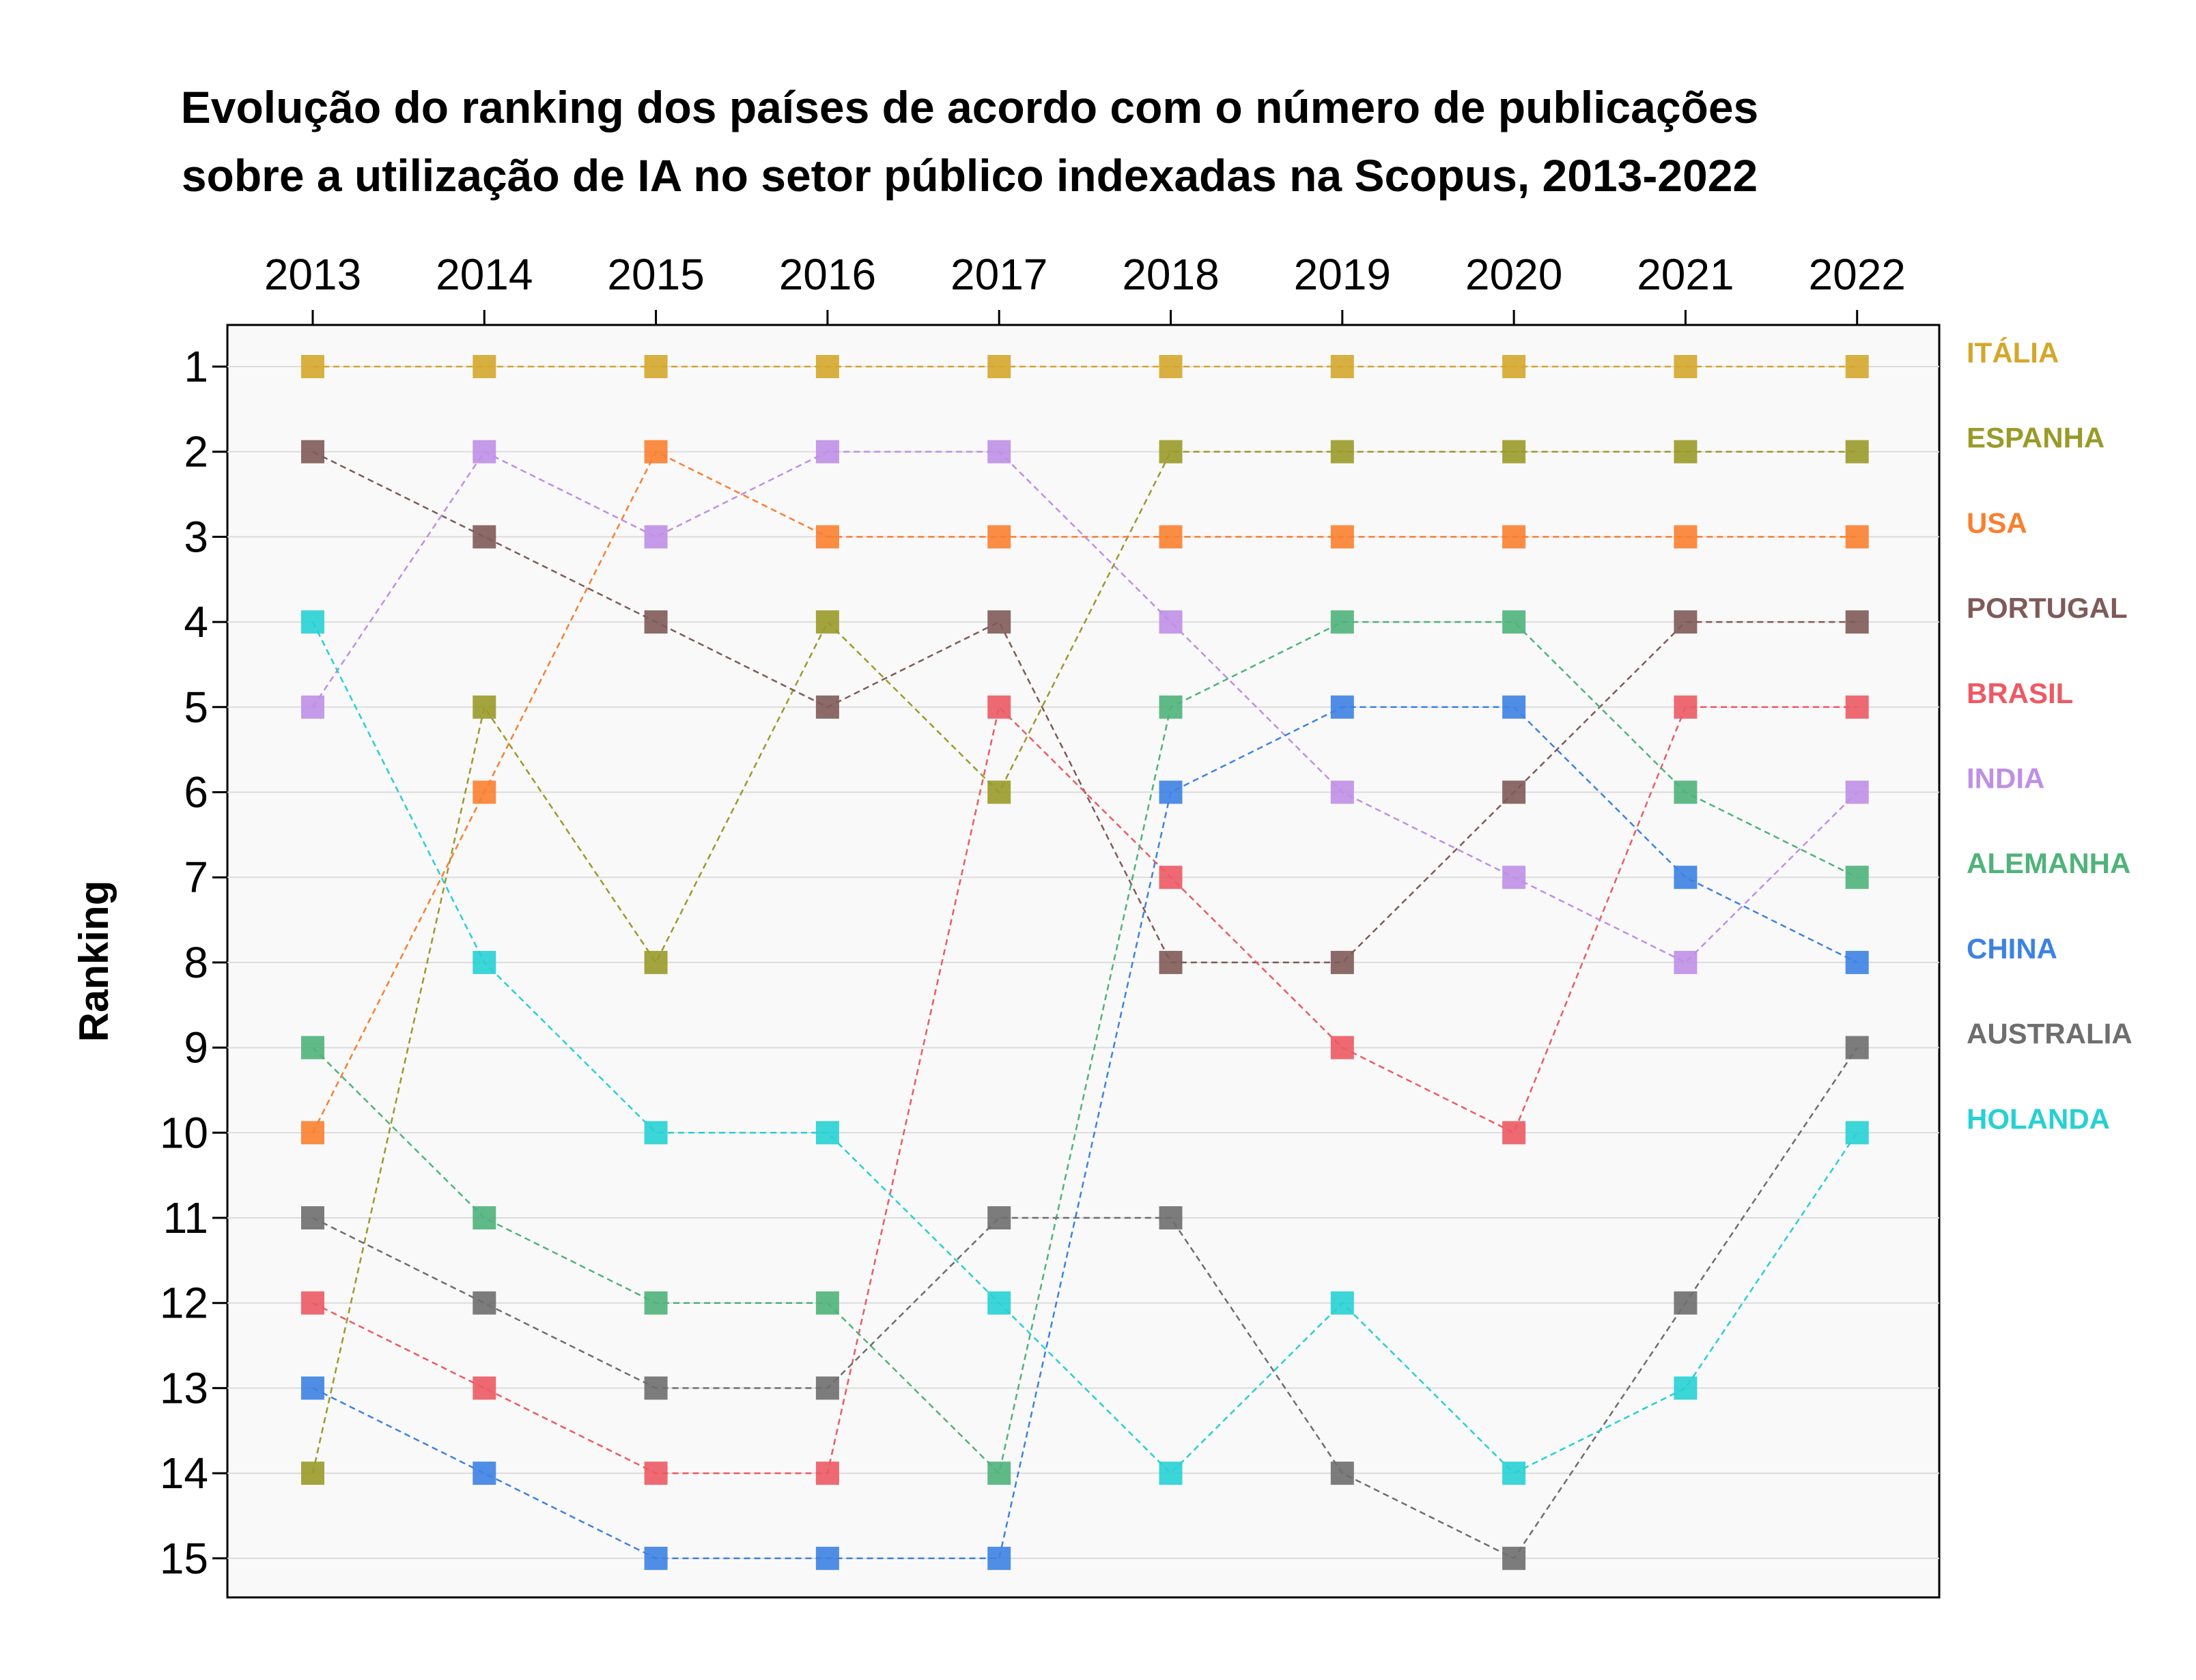  What do you see at coordinates (196, 962) in the screenshot?
I see `y-tick-label: 8` at bounding box center [196, 962].